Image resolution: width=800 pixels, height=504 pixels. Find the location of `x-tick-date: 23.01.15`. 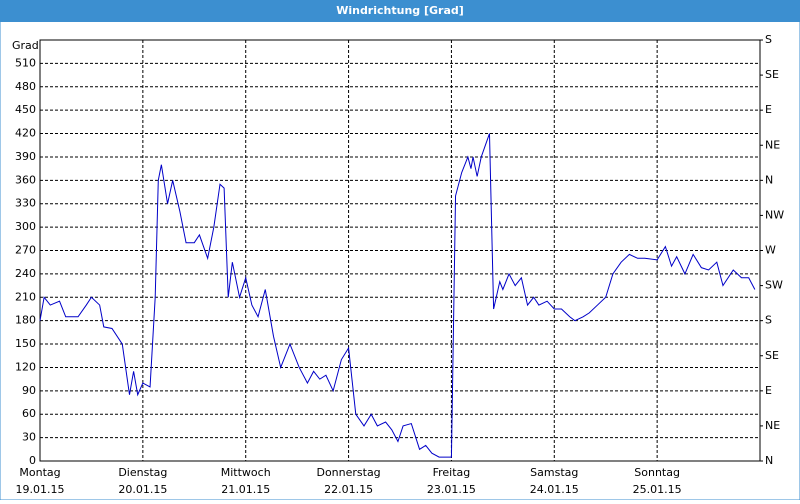

x-tick-date: 23.01.15 is located at coordinates (451, 489).